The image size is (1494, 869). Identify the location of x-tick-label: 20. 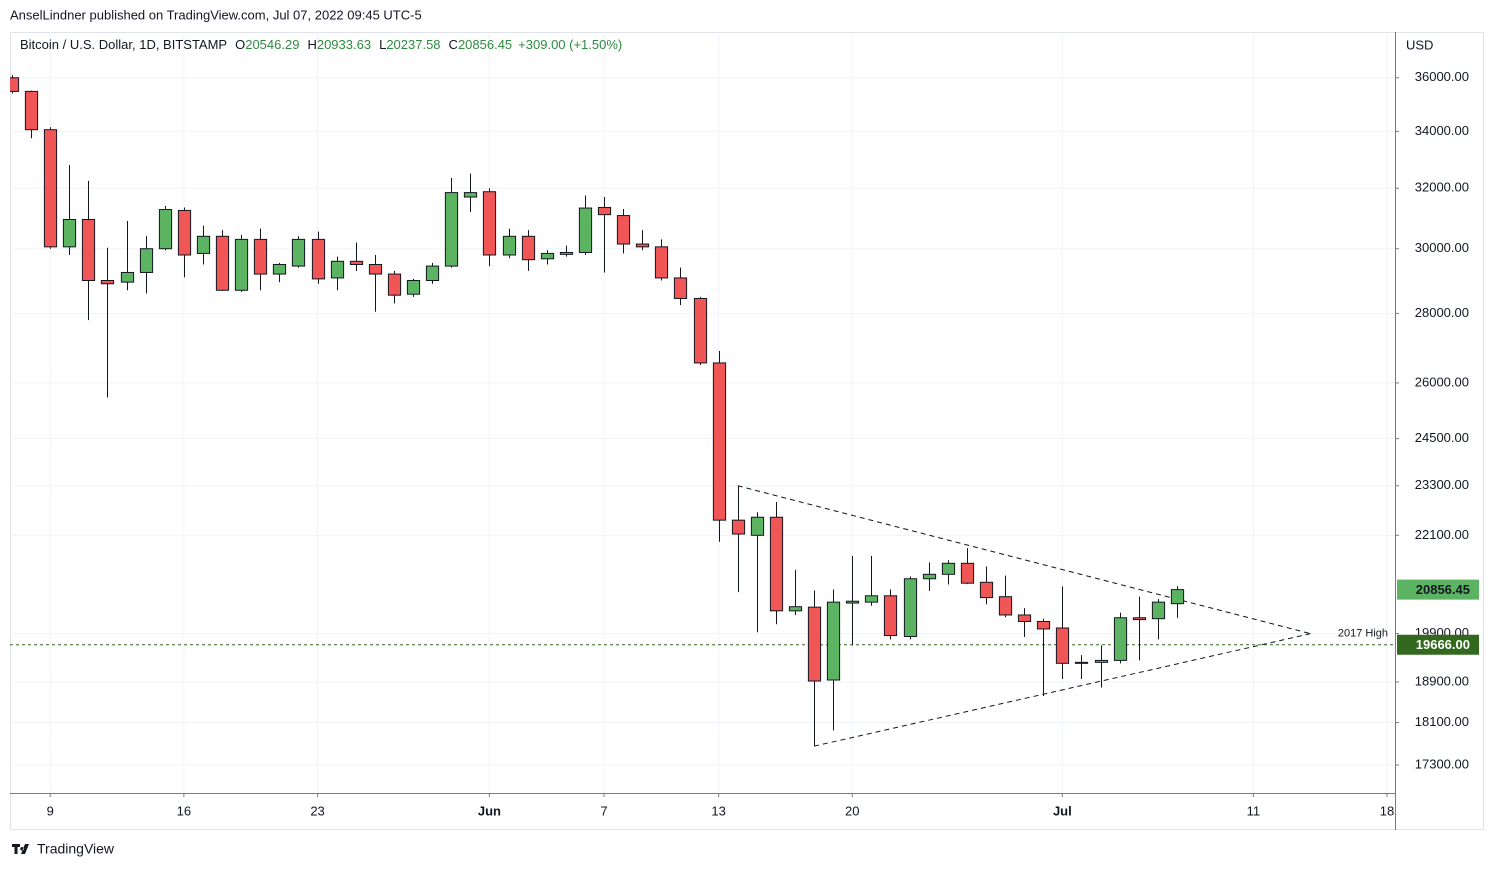
(852, 810).